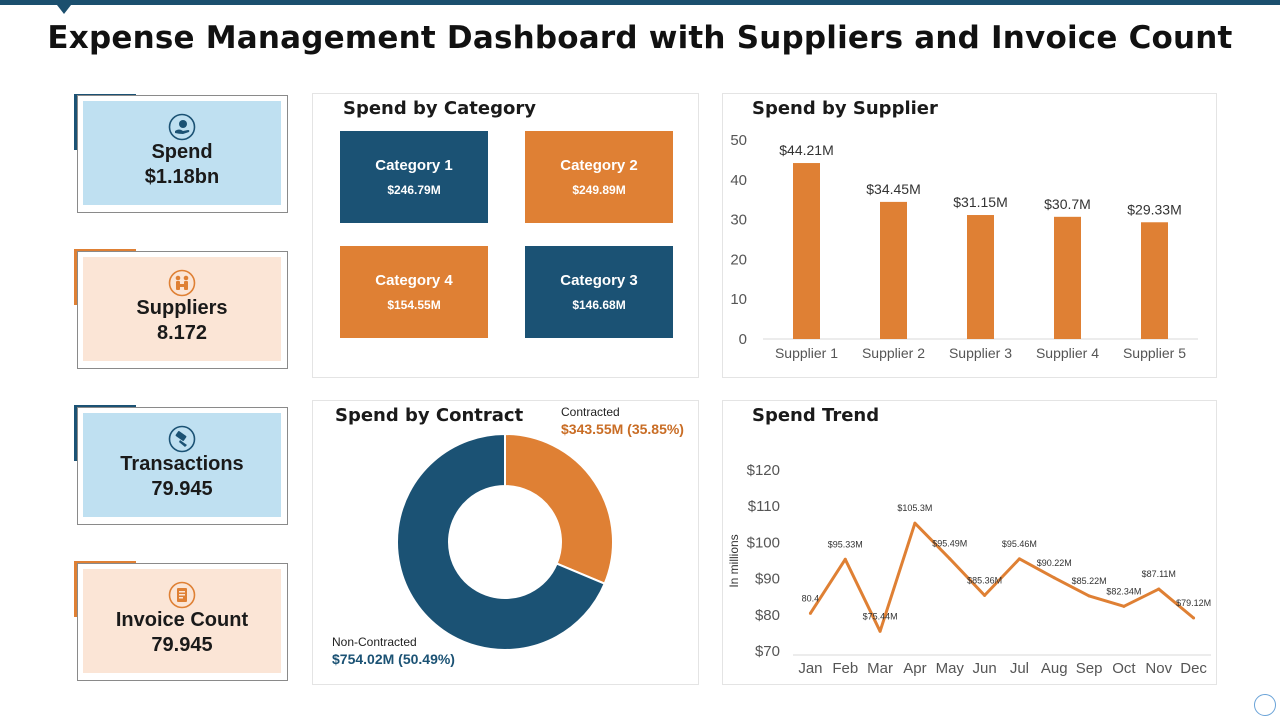  I want to click on bar-data-label: $30.7M, so click(1067, 204).